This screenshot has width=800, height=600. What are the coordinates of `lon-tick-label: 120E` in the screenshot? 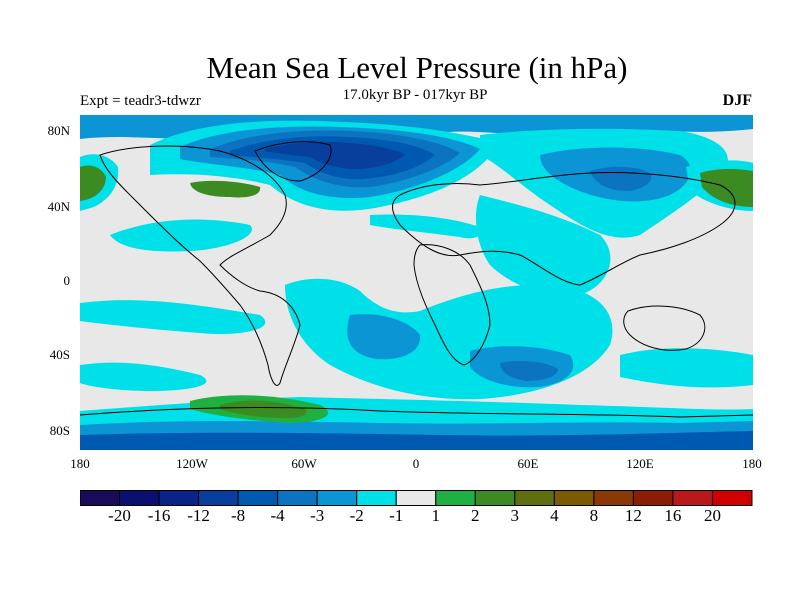 It's located at (640, 463).